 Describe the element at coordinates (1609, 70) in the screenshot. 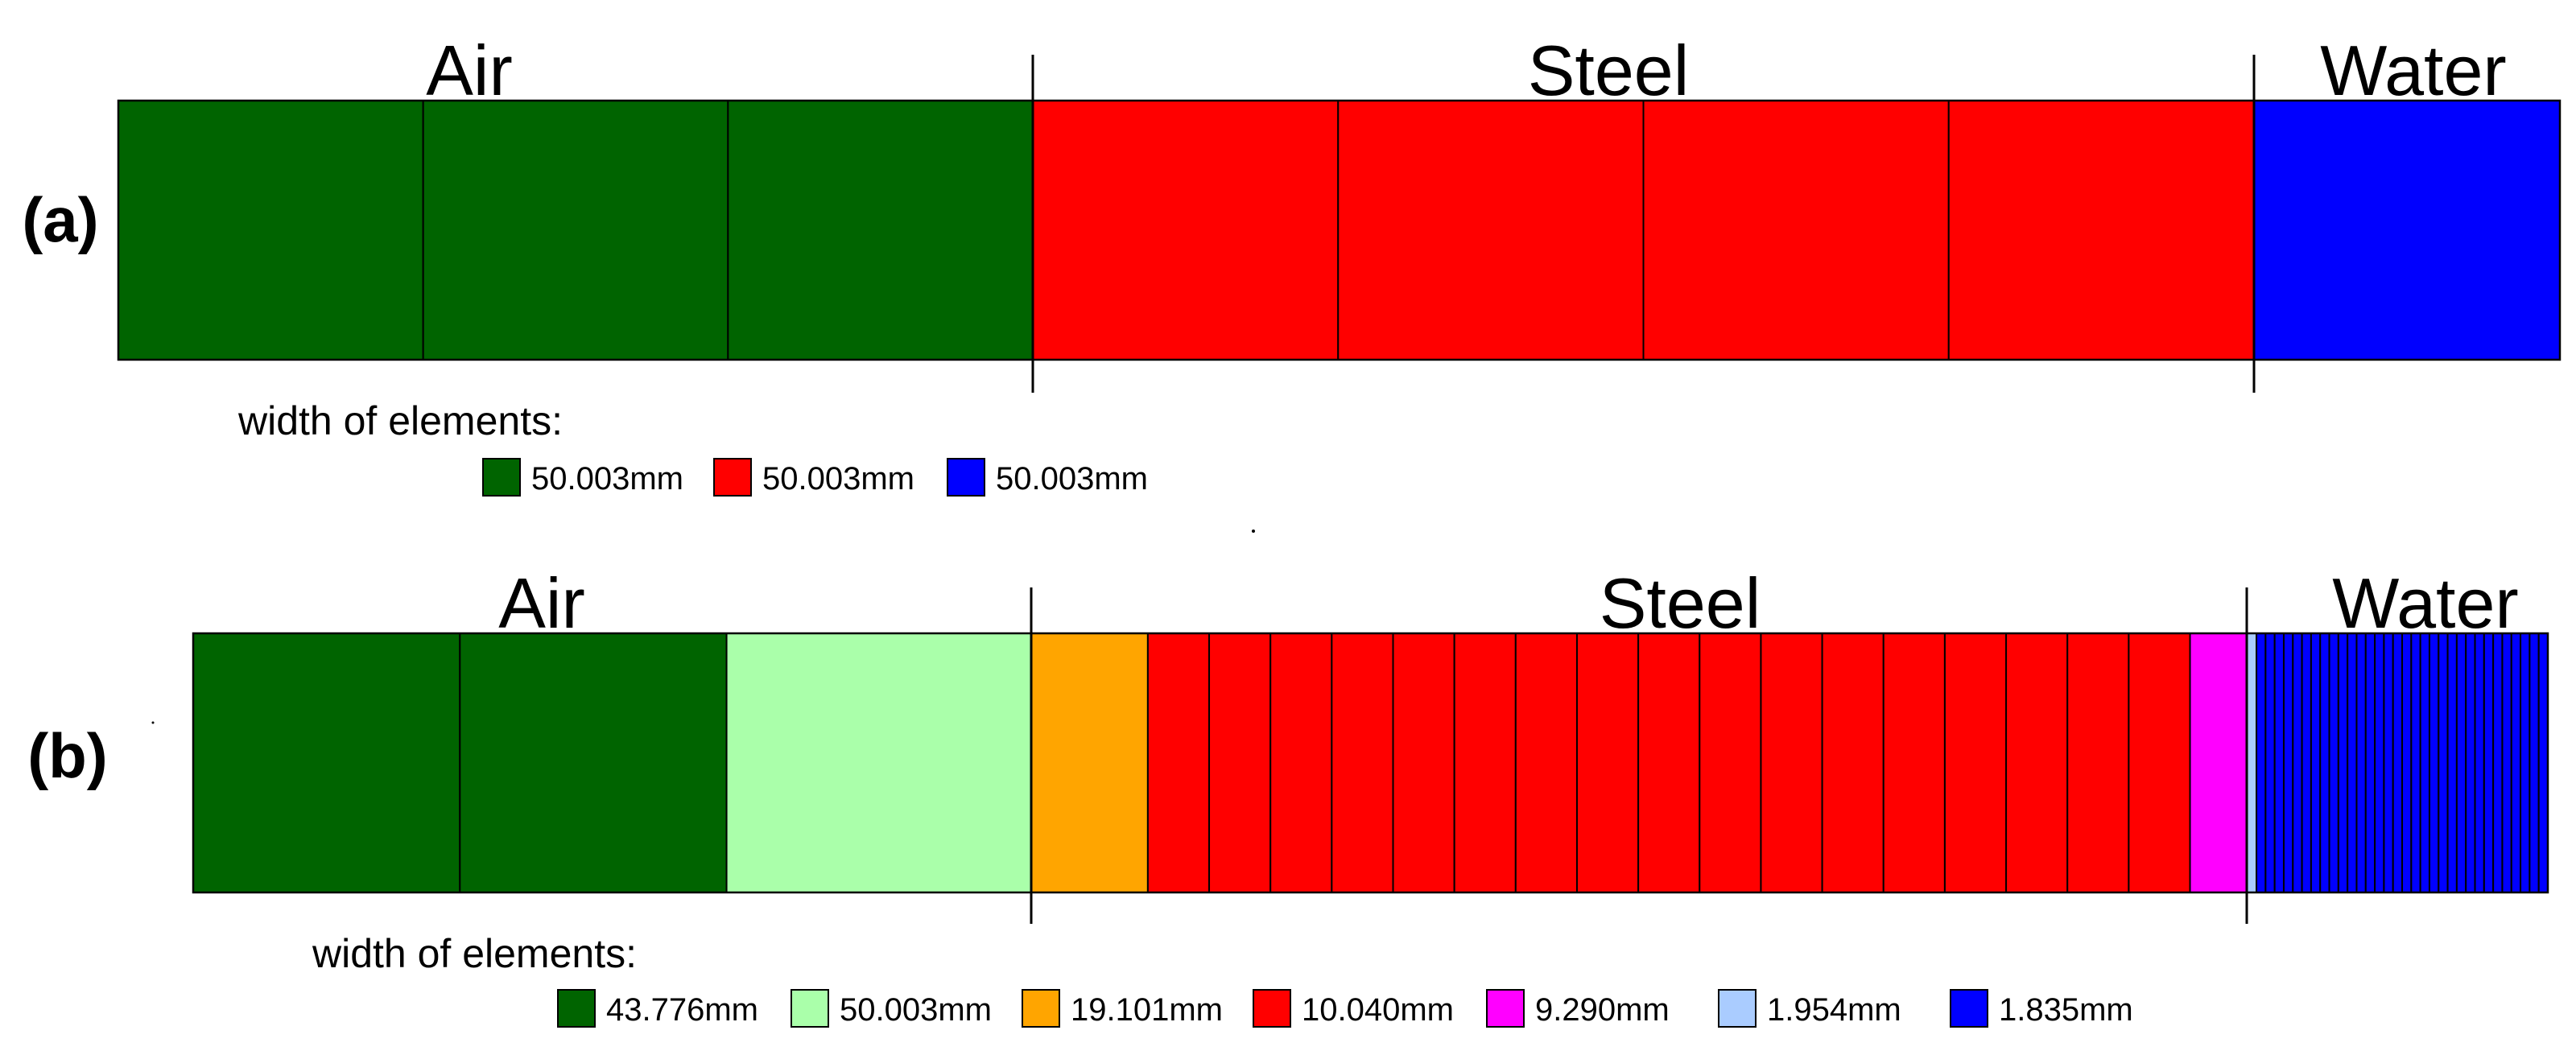

I see `panel-a-region-steel-label: Steel` at that location.